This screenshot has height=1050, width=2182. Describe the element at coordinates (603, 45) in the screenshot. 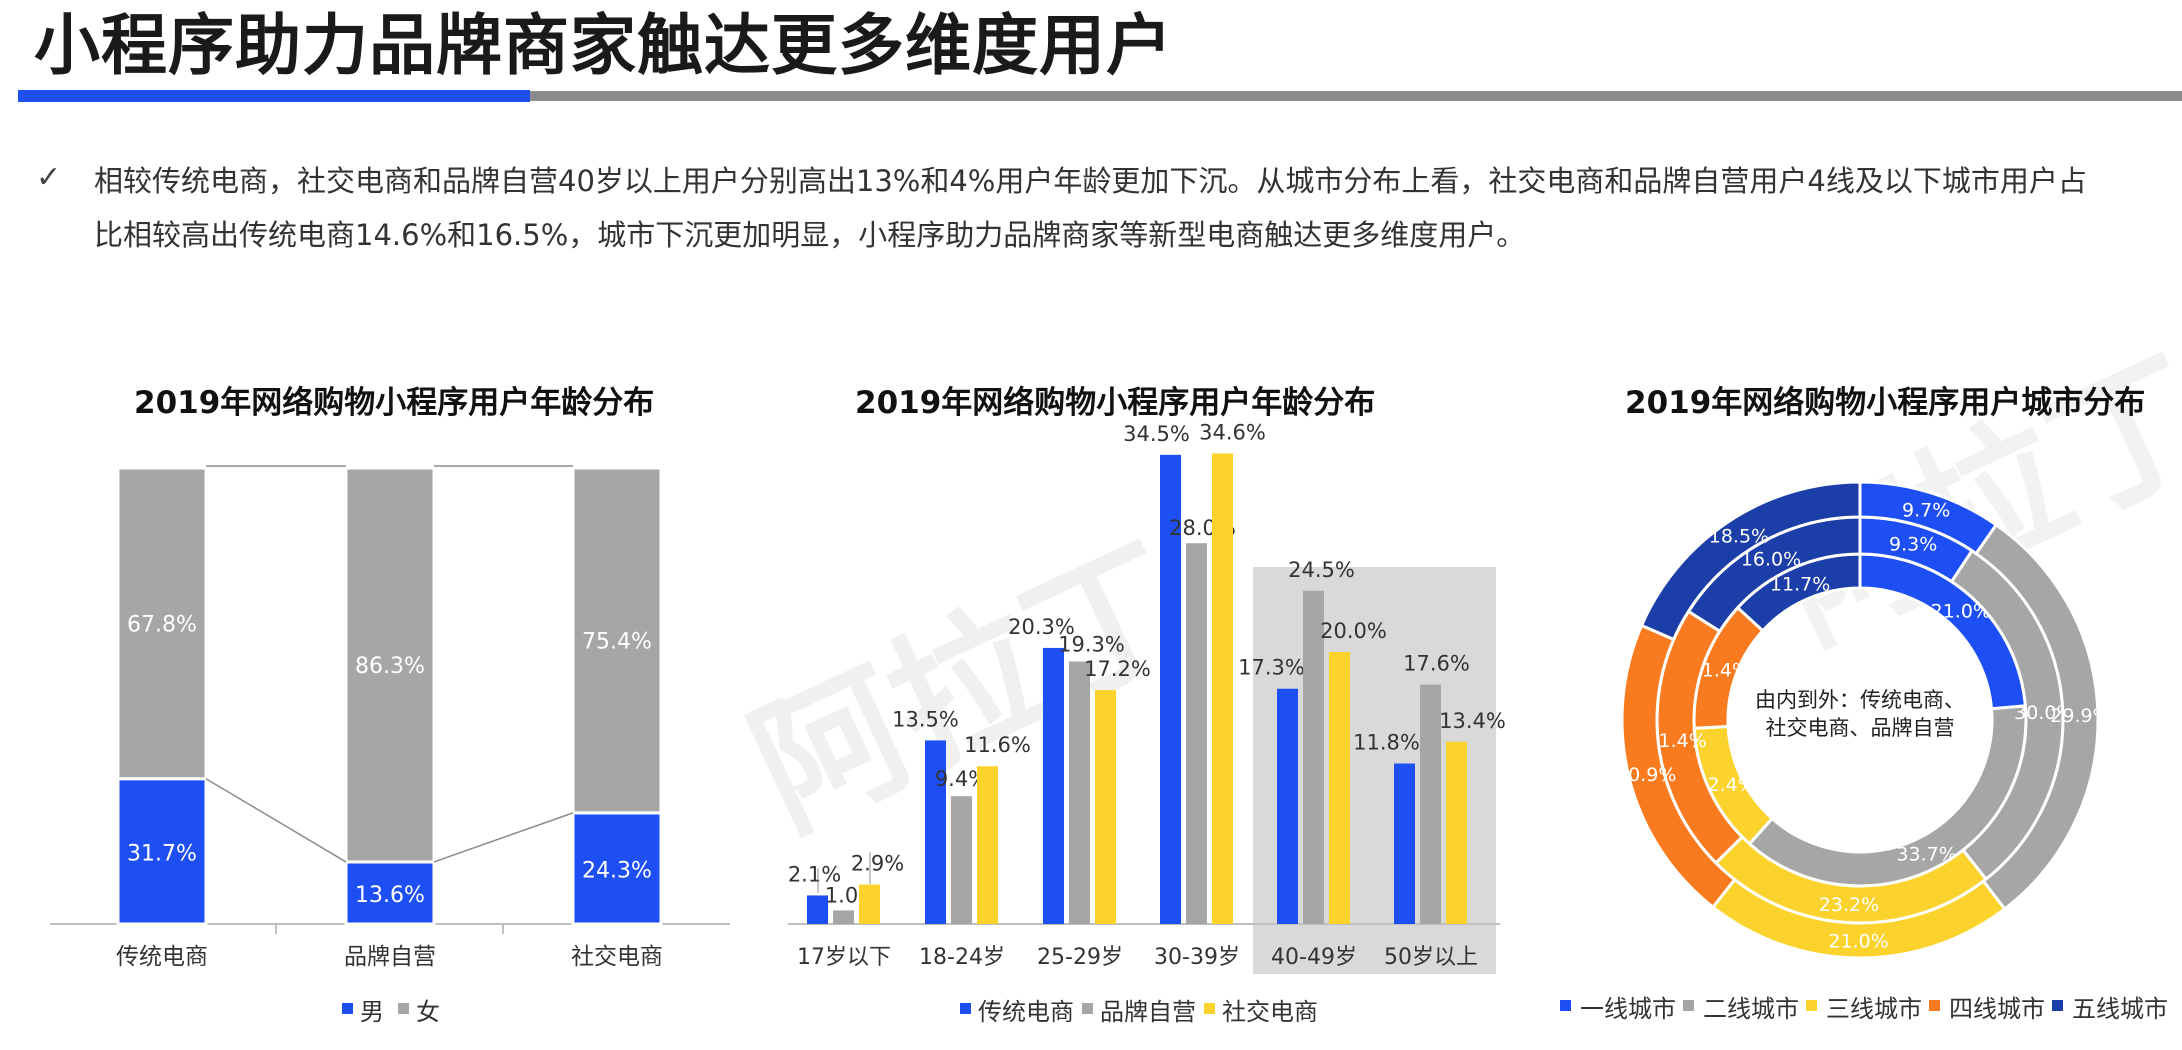

I see `page-title: 小程序助力品牌商家触达更多维度用户` at that location.